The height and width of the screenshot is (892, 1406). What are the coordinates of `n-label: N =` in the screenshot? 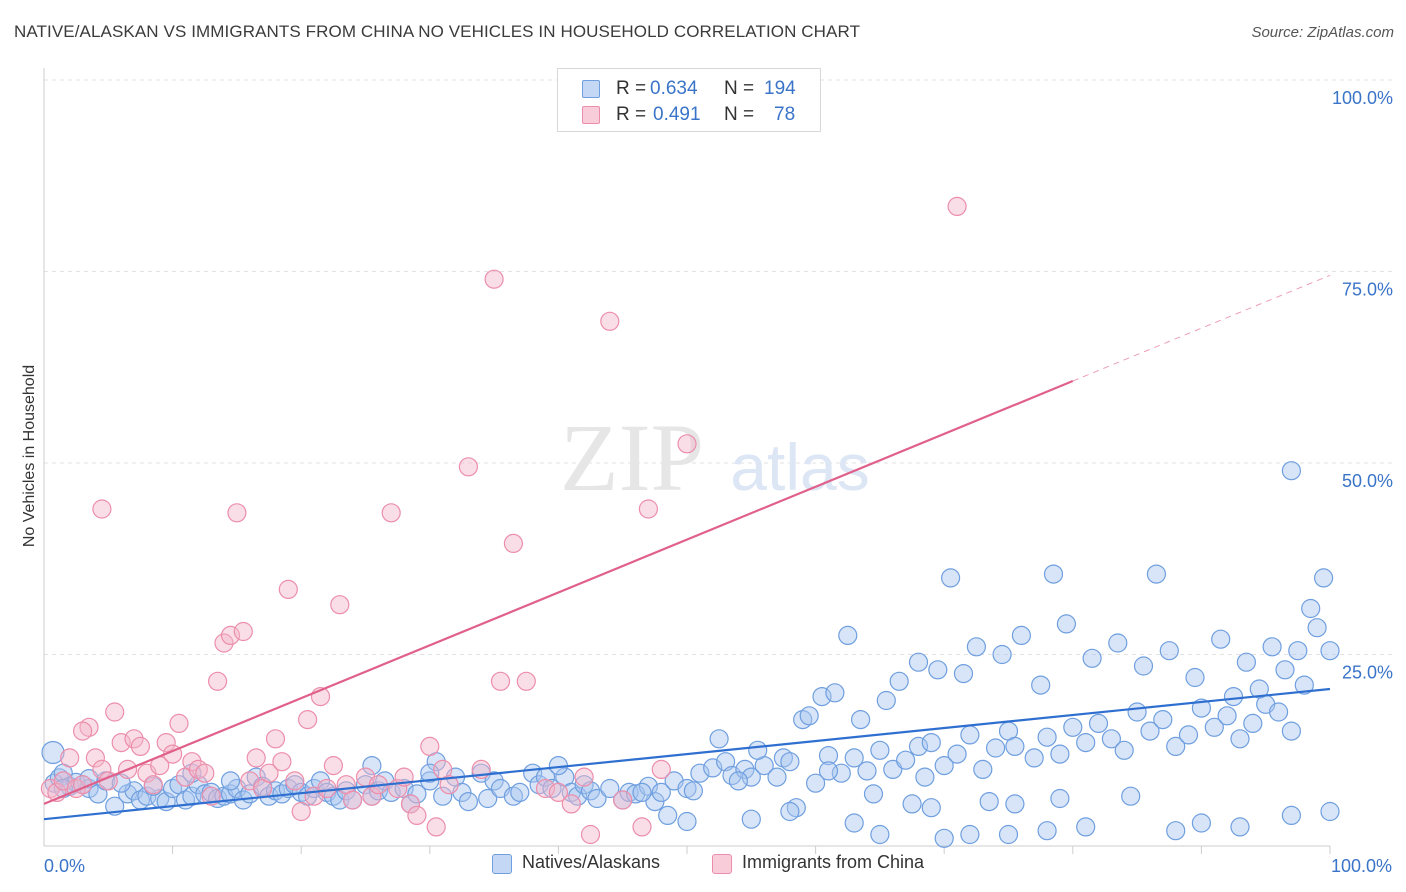 It's located at (739, 88).